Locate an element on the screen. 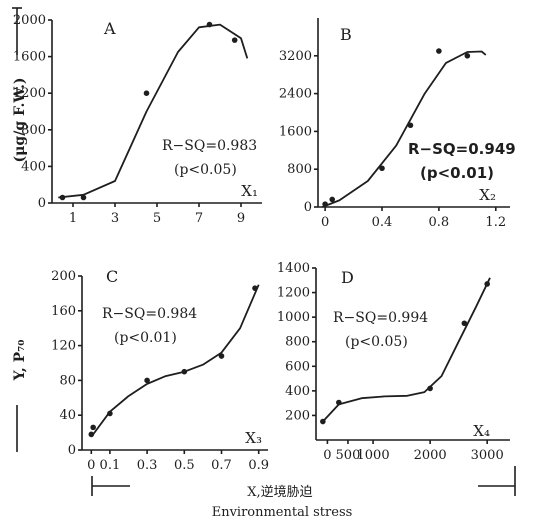 This screenshot has width=540, height=529. x-axis-label-cn: X,逆境胁迫 is located at coordinates (279, 492).